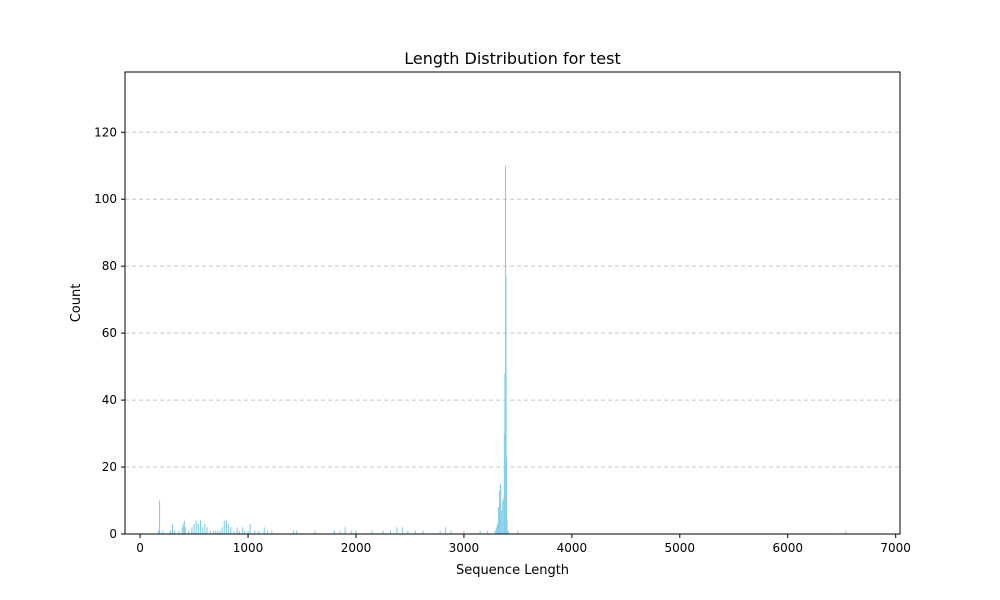 The width and height of the screenshot is (1000, 600). Describe the element at coordinates (512, 570) in the screenshot. I see `x-axis-label: Sequence Length` at that location.